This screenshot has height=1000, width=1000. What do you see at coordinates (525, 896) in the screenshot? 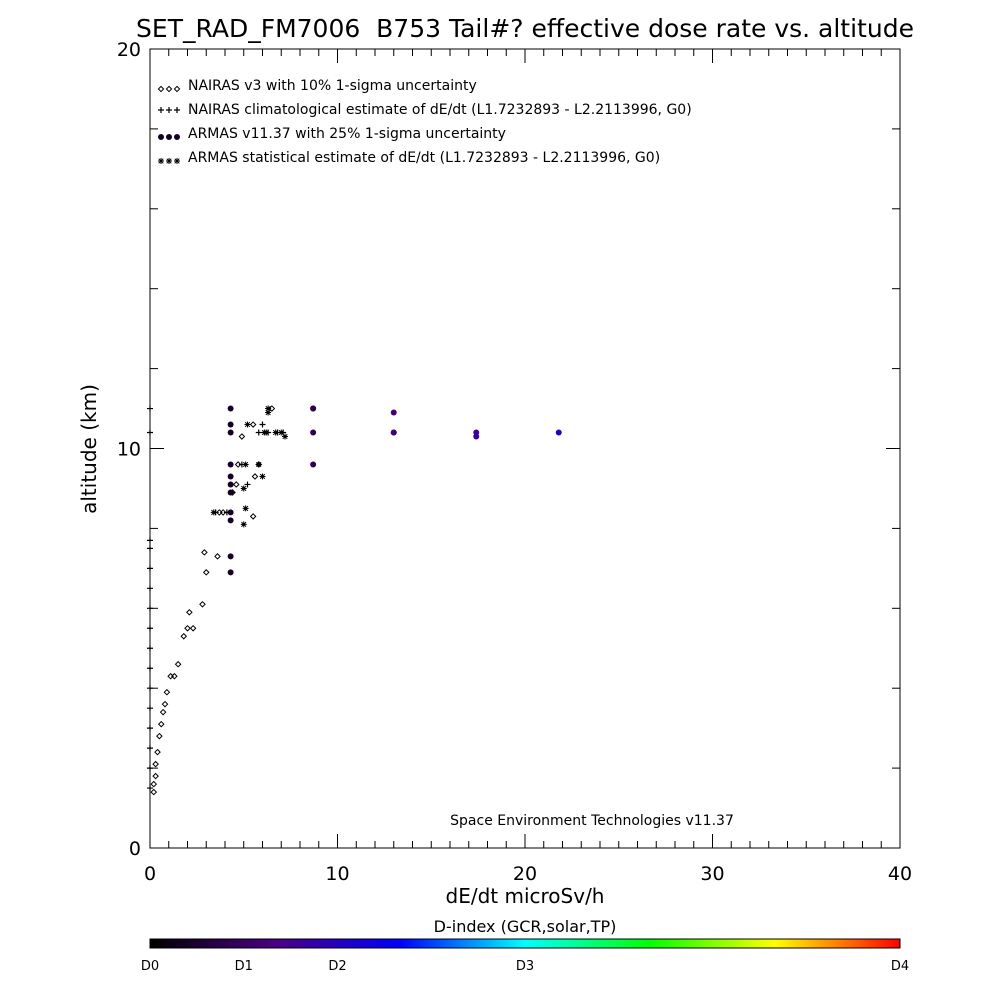
I see `x-axis-label: dE/dt microSv/h` at bounding box center [525, 896].